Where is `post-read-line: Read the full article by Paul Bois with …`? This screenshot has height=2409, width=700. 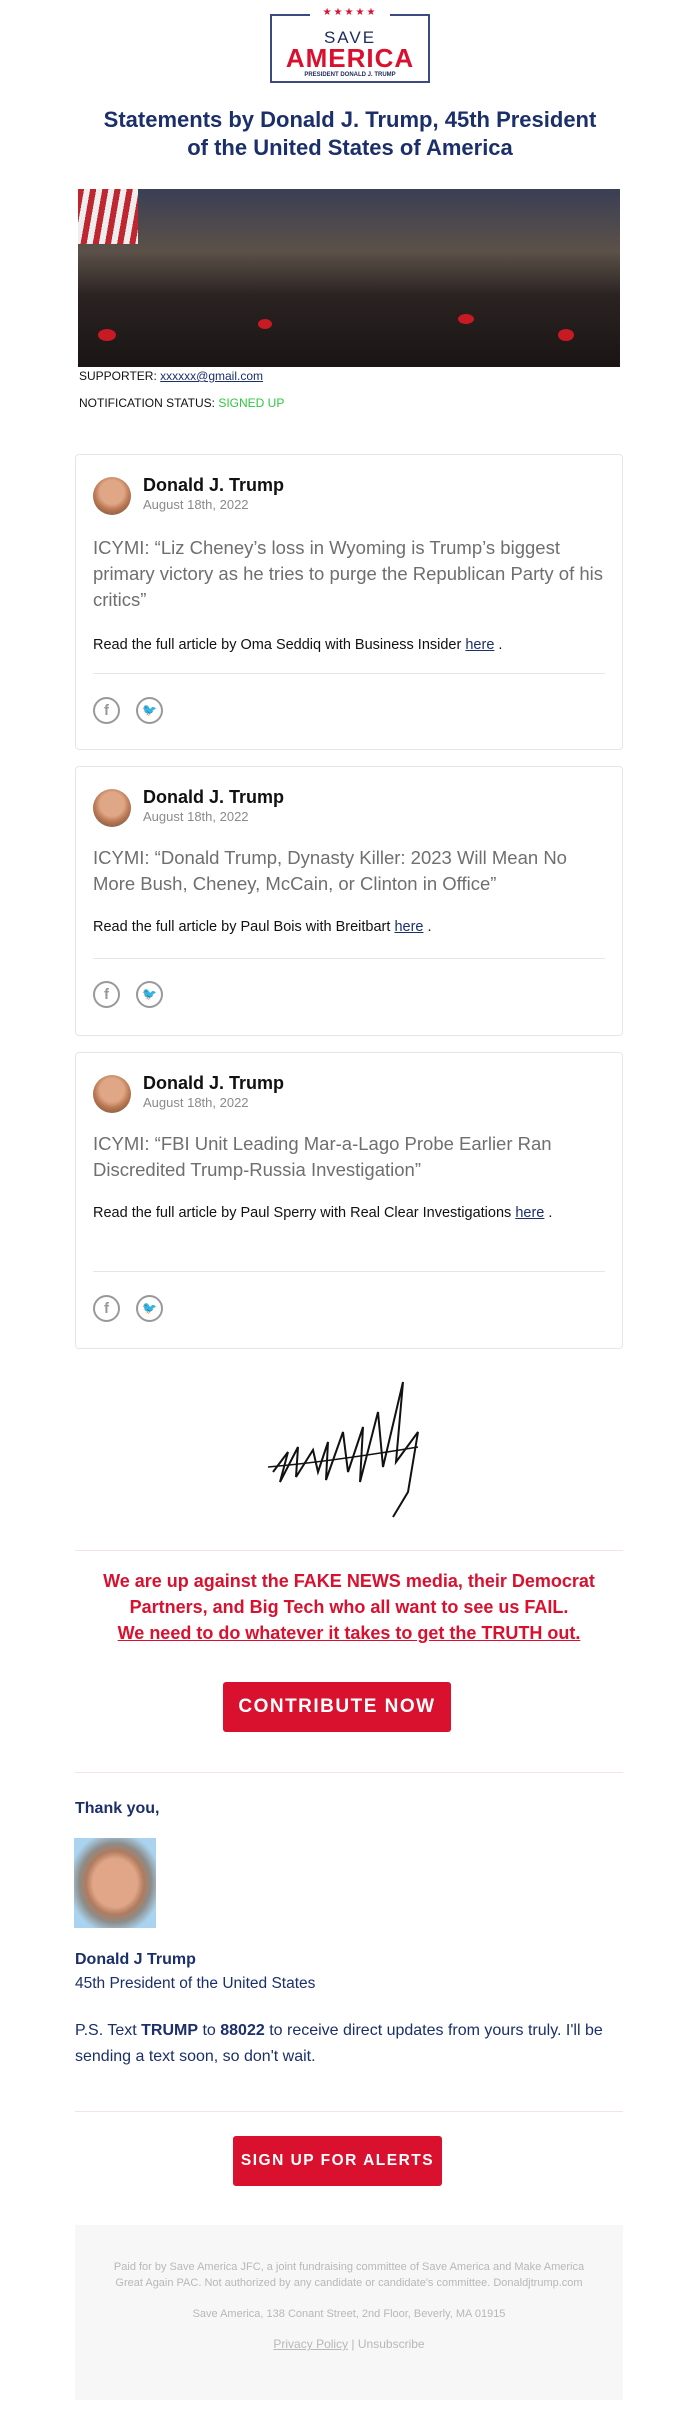
post-read-line: Read the full article by Paul Bois with … is located at coordinates (262, 927).